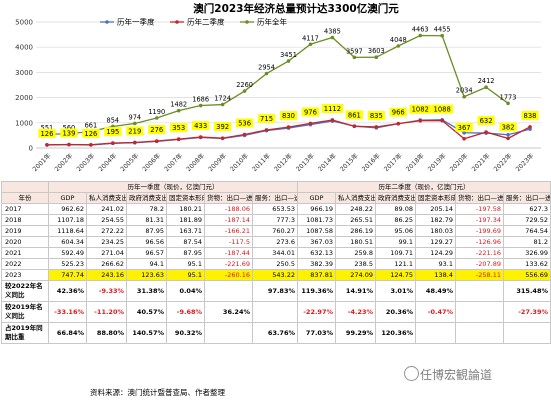 Image resolution: width=551 pixels, height=400 pixels. What do you see at coordinates (395, 275) in the screenshot?
I see `table-cell: 124.75` at bounding box center [395, 275].